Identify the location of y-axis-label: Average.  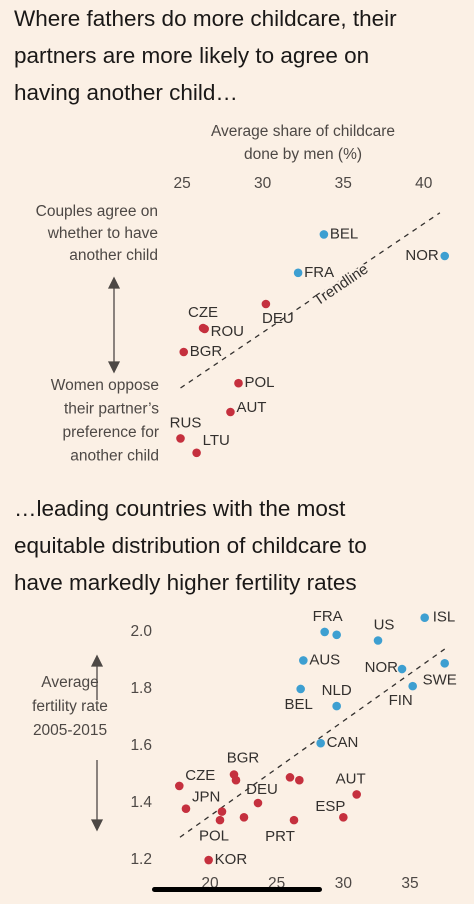
(69, 682).